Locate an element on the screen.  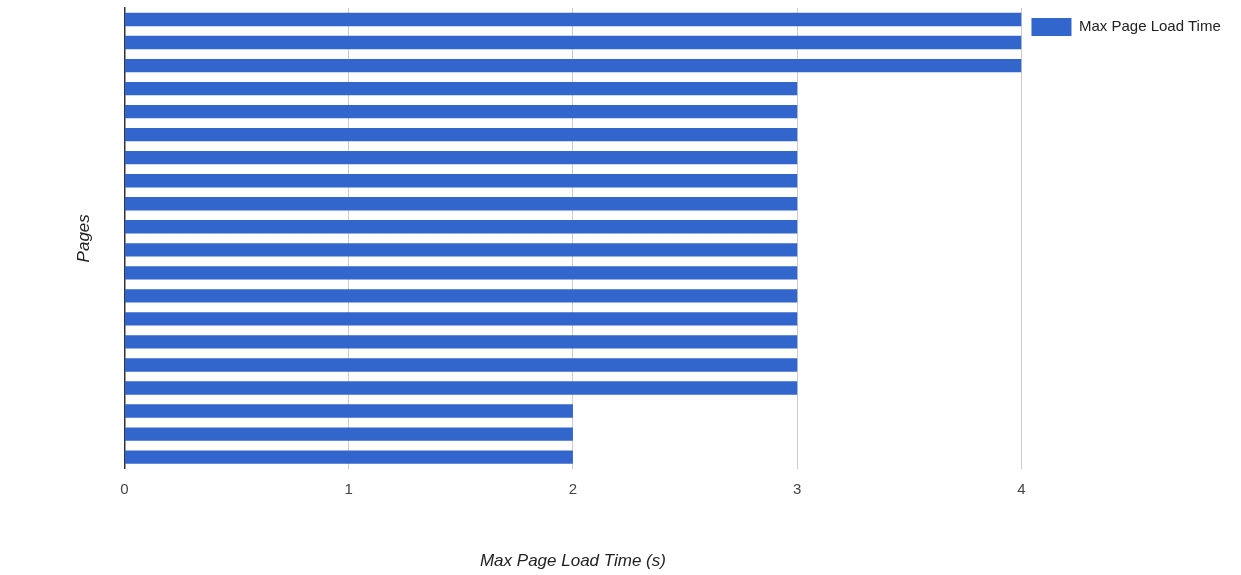
legend-label: Max Page Load Time is located at coordinates (1149, 26).